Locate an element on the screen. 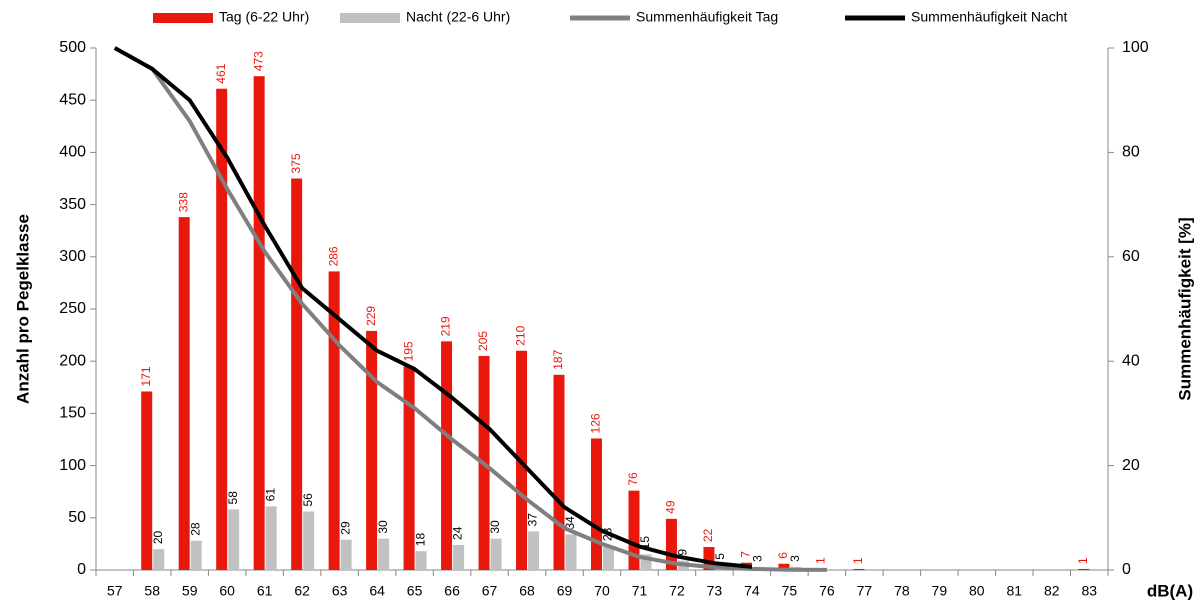 This screenshot has width=1203, height=606. y-tick-label: 450 is located at coordinates (72, 99).